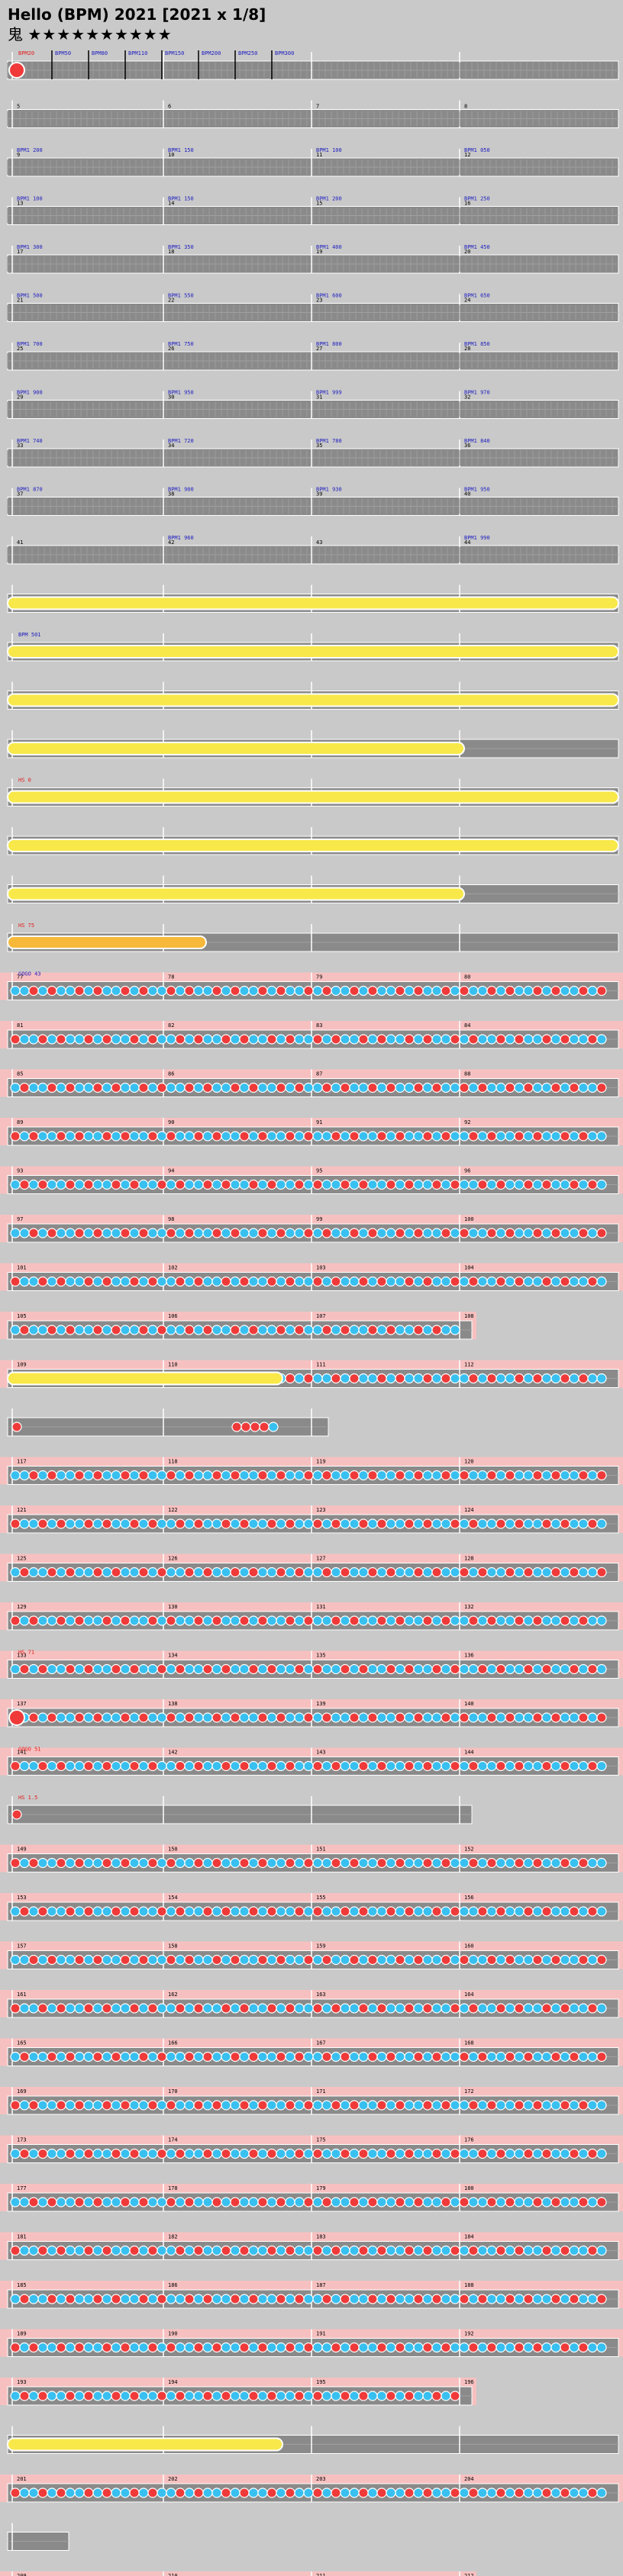 This screenshot has width=623, height=2576. Describe the element at coordinates (469, 2285) in the screenshot. I see `measure-number: 188` at that location.